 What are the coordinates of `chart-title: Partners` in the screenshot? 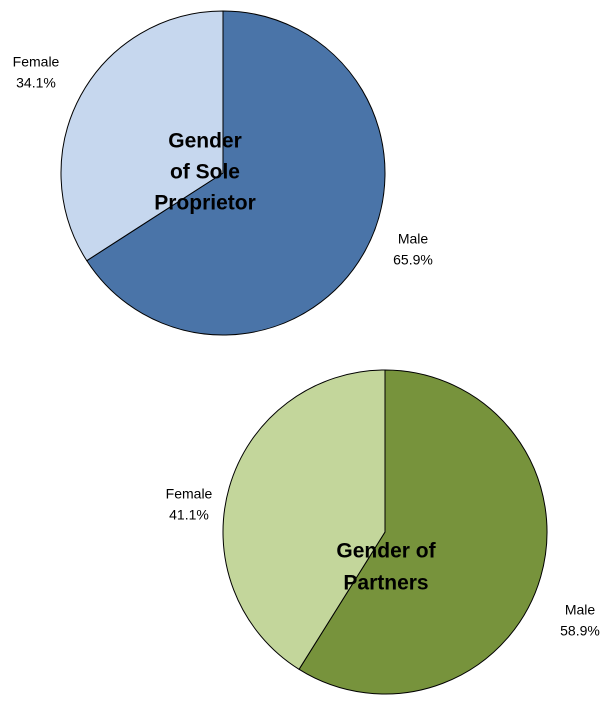 It's located at (385, 583).